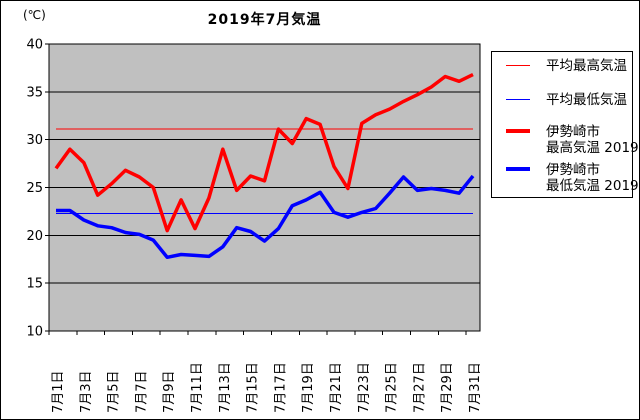 The image size is (640, 420). I want to click on x-tick-label: 7月25日, so click(392, 387).